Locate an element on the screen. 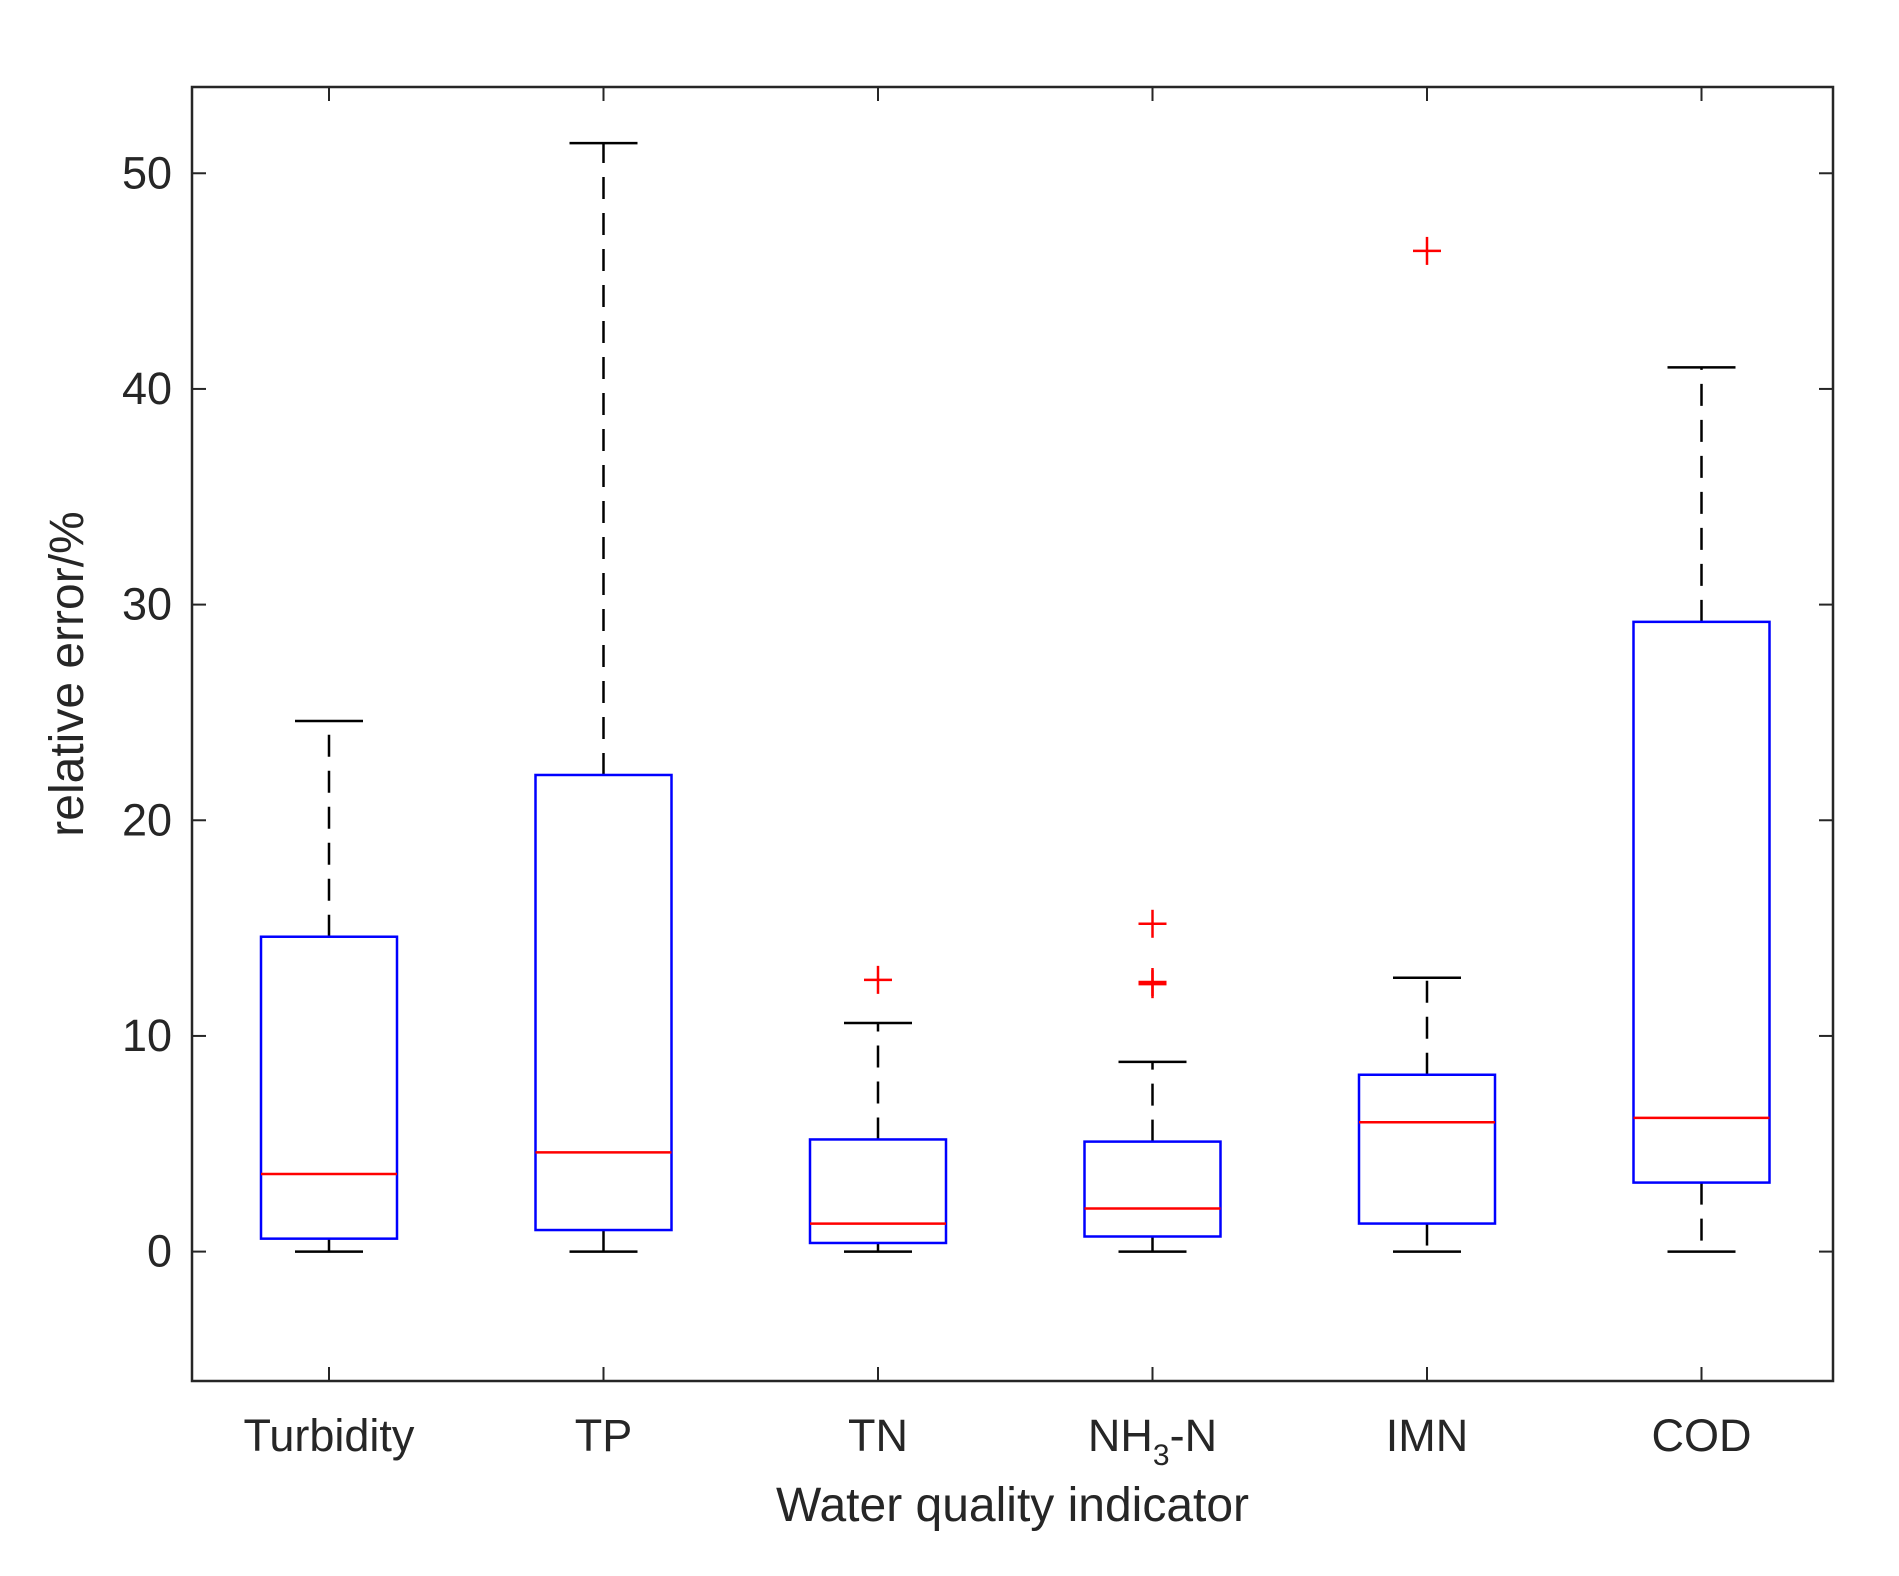  x-tick-label: TN is located at coordinates (878, 1435).